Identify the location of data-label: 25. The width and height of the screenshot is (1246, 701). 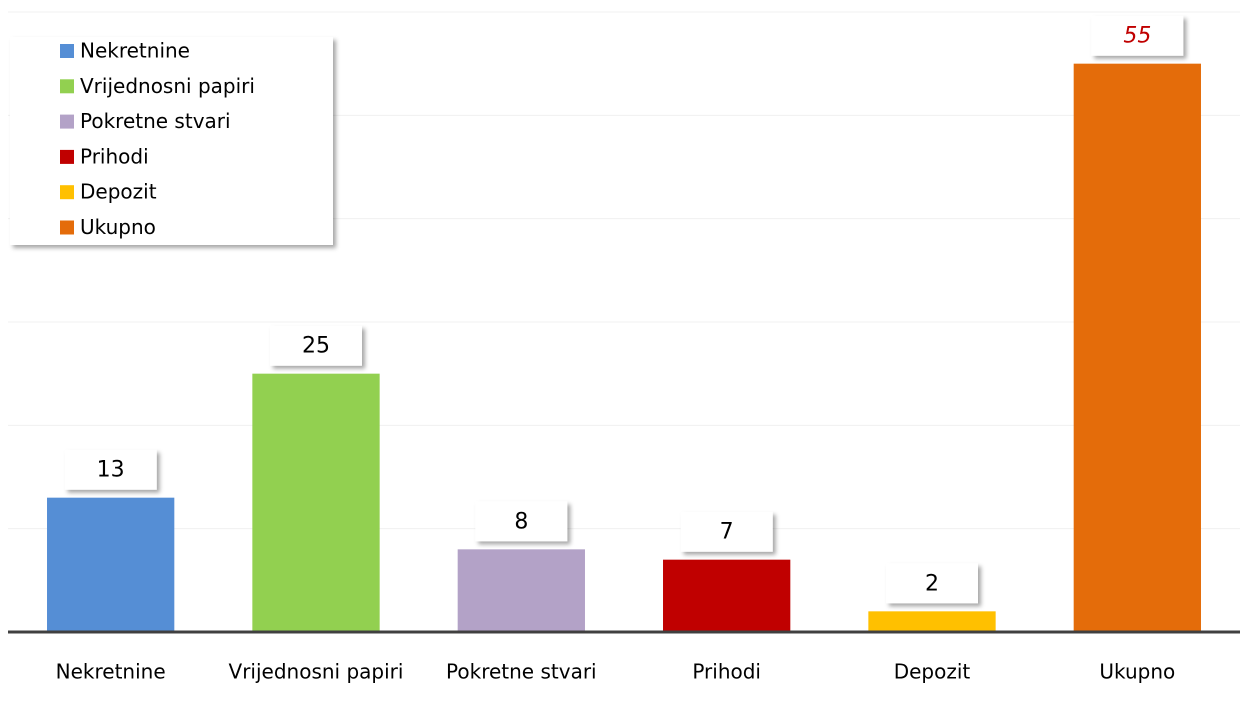
(316, 346).